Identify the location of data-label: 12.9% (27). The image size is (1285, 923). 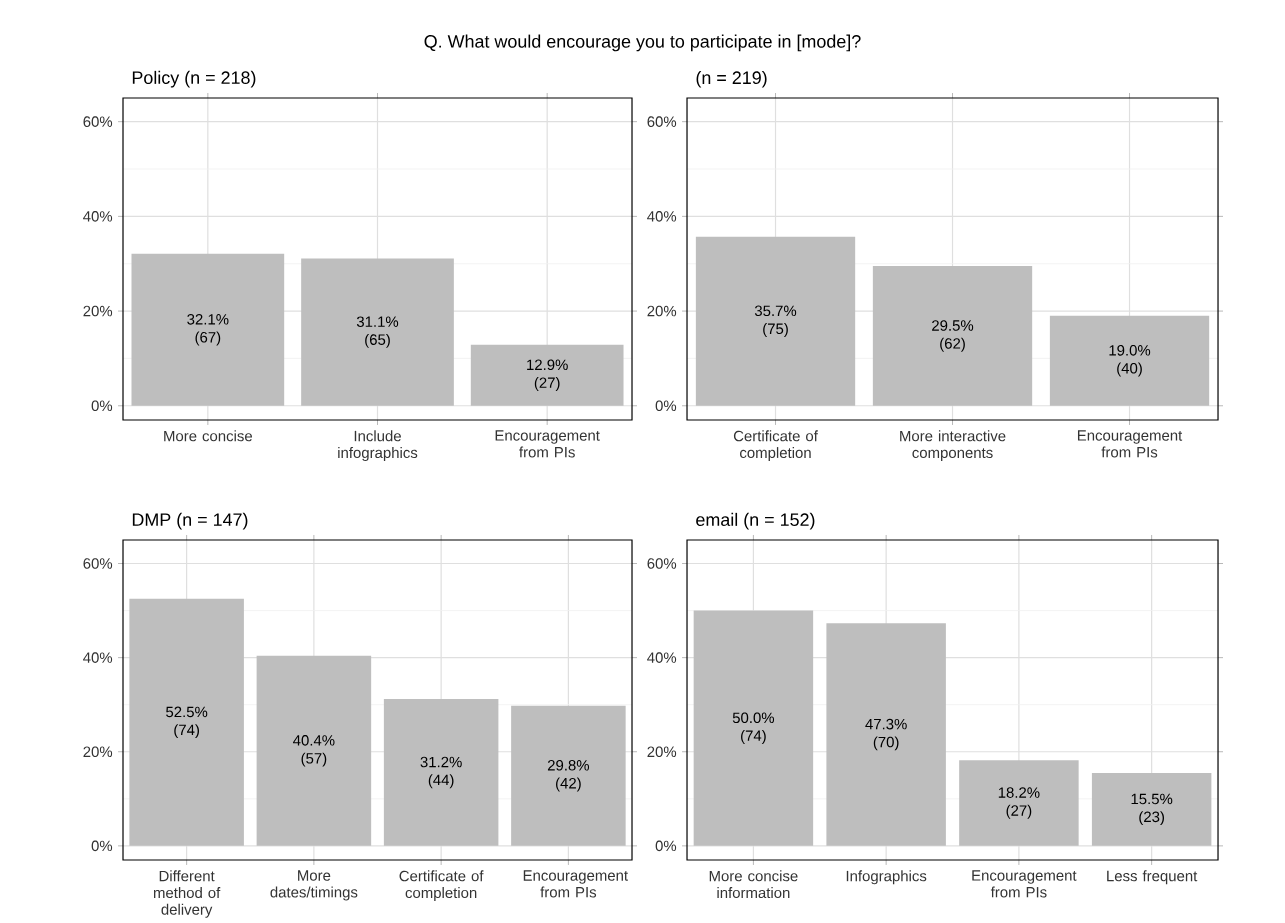
(547, 375).